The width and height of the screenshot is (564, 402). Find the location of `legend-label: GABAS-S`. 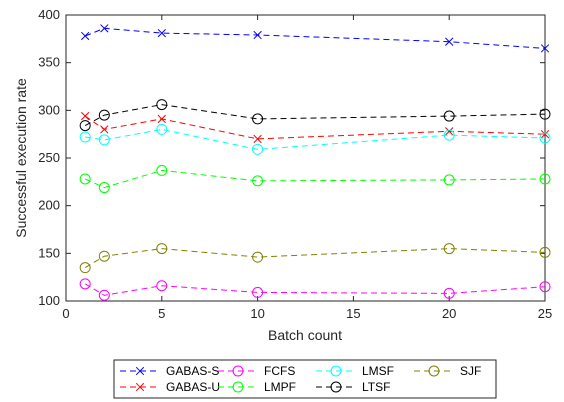

legend-label: GABAS-S is located at coordinates (192, 371).